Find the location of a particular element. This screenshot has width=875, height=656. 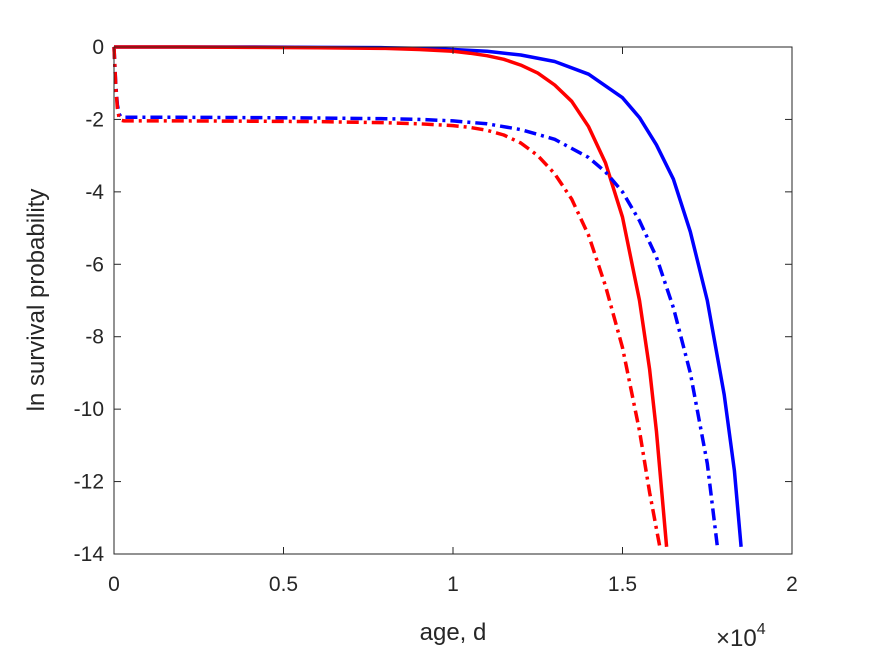

y-tick-label: -2 is located at coordinates (94, 119).